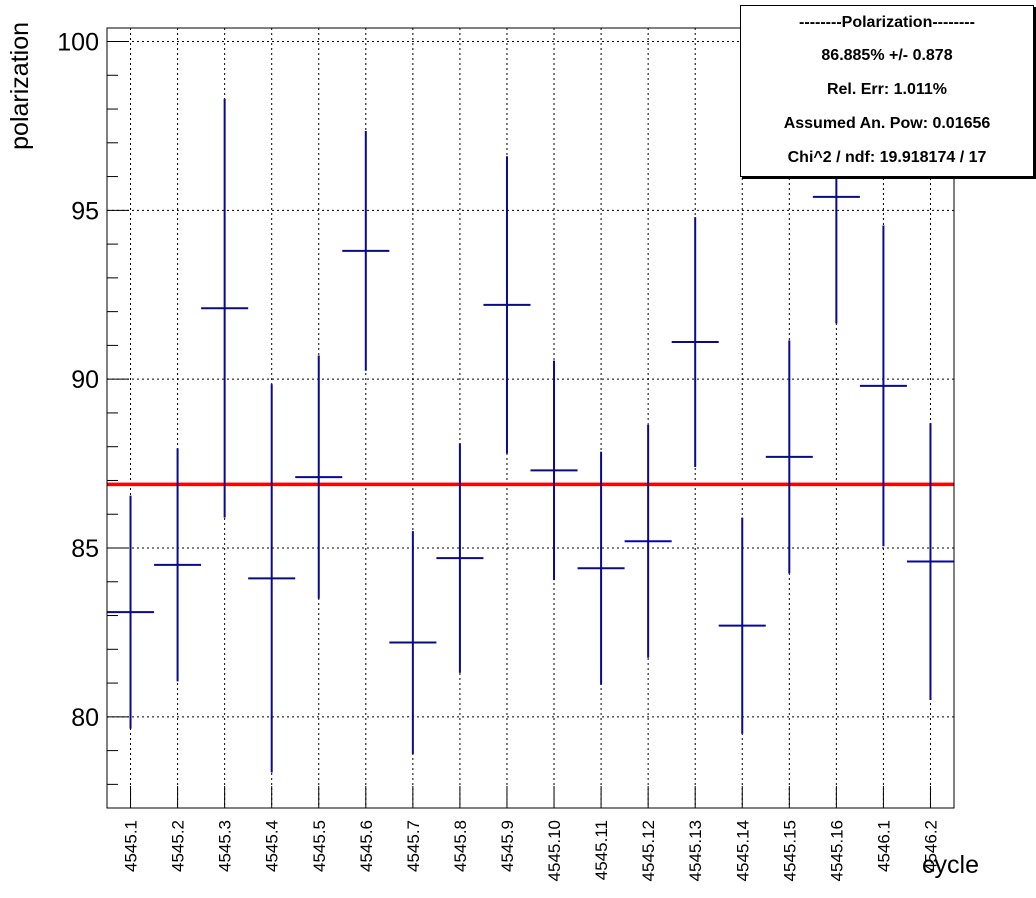 The height and width of the screenshot is (898, 1036). What do you see at coordinates (178, 846) in the screenshot?
I see `x-tick-label: 4545.2` at bounding box center [178, 846].